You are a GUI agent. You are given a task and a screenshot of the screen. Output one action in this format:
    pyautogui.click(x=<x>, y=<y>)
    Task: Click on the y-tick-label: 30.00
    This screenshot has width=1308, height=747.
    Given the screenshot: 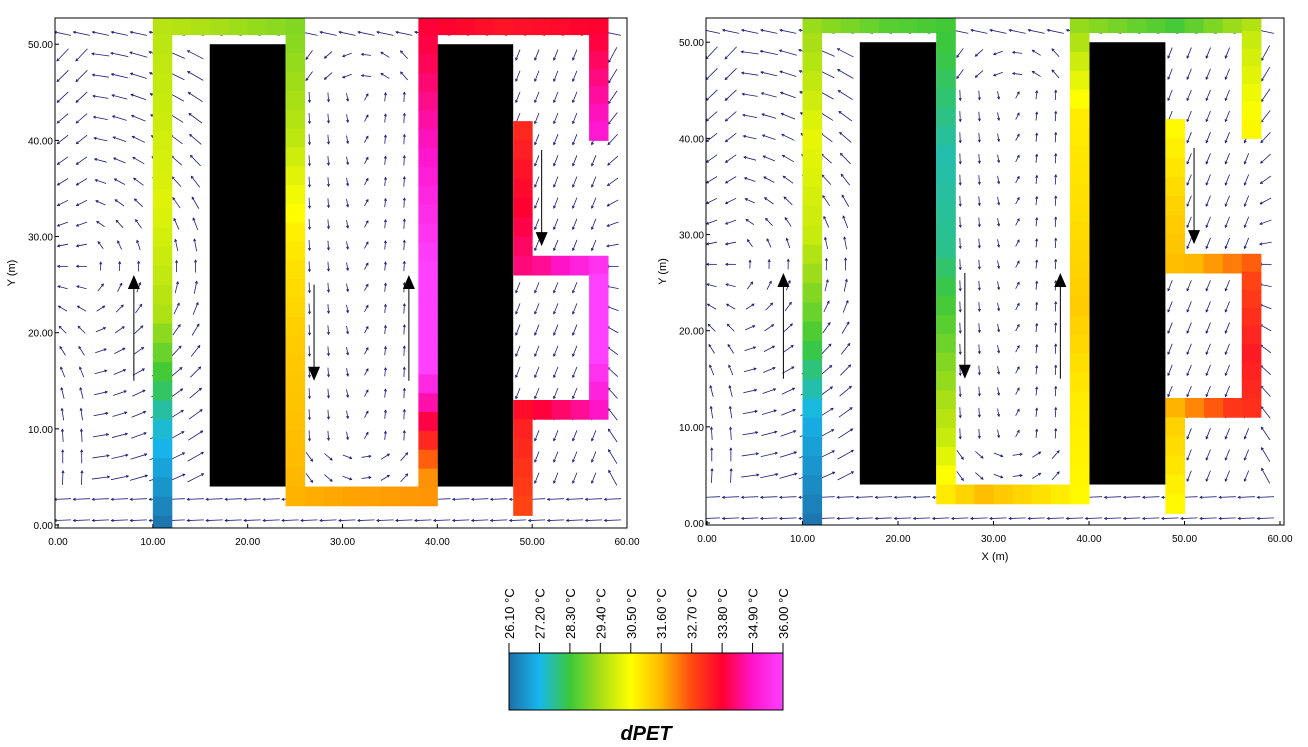 What is the action you would take?
    pyautogui.click(x=40, y=238)
    